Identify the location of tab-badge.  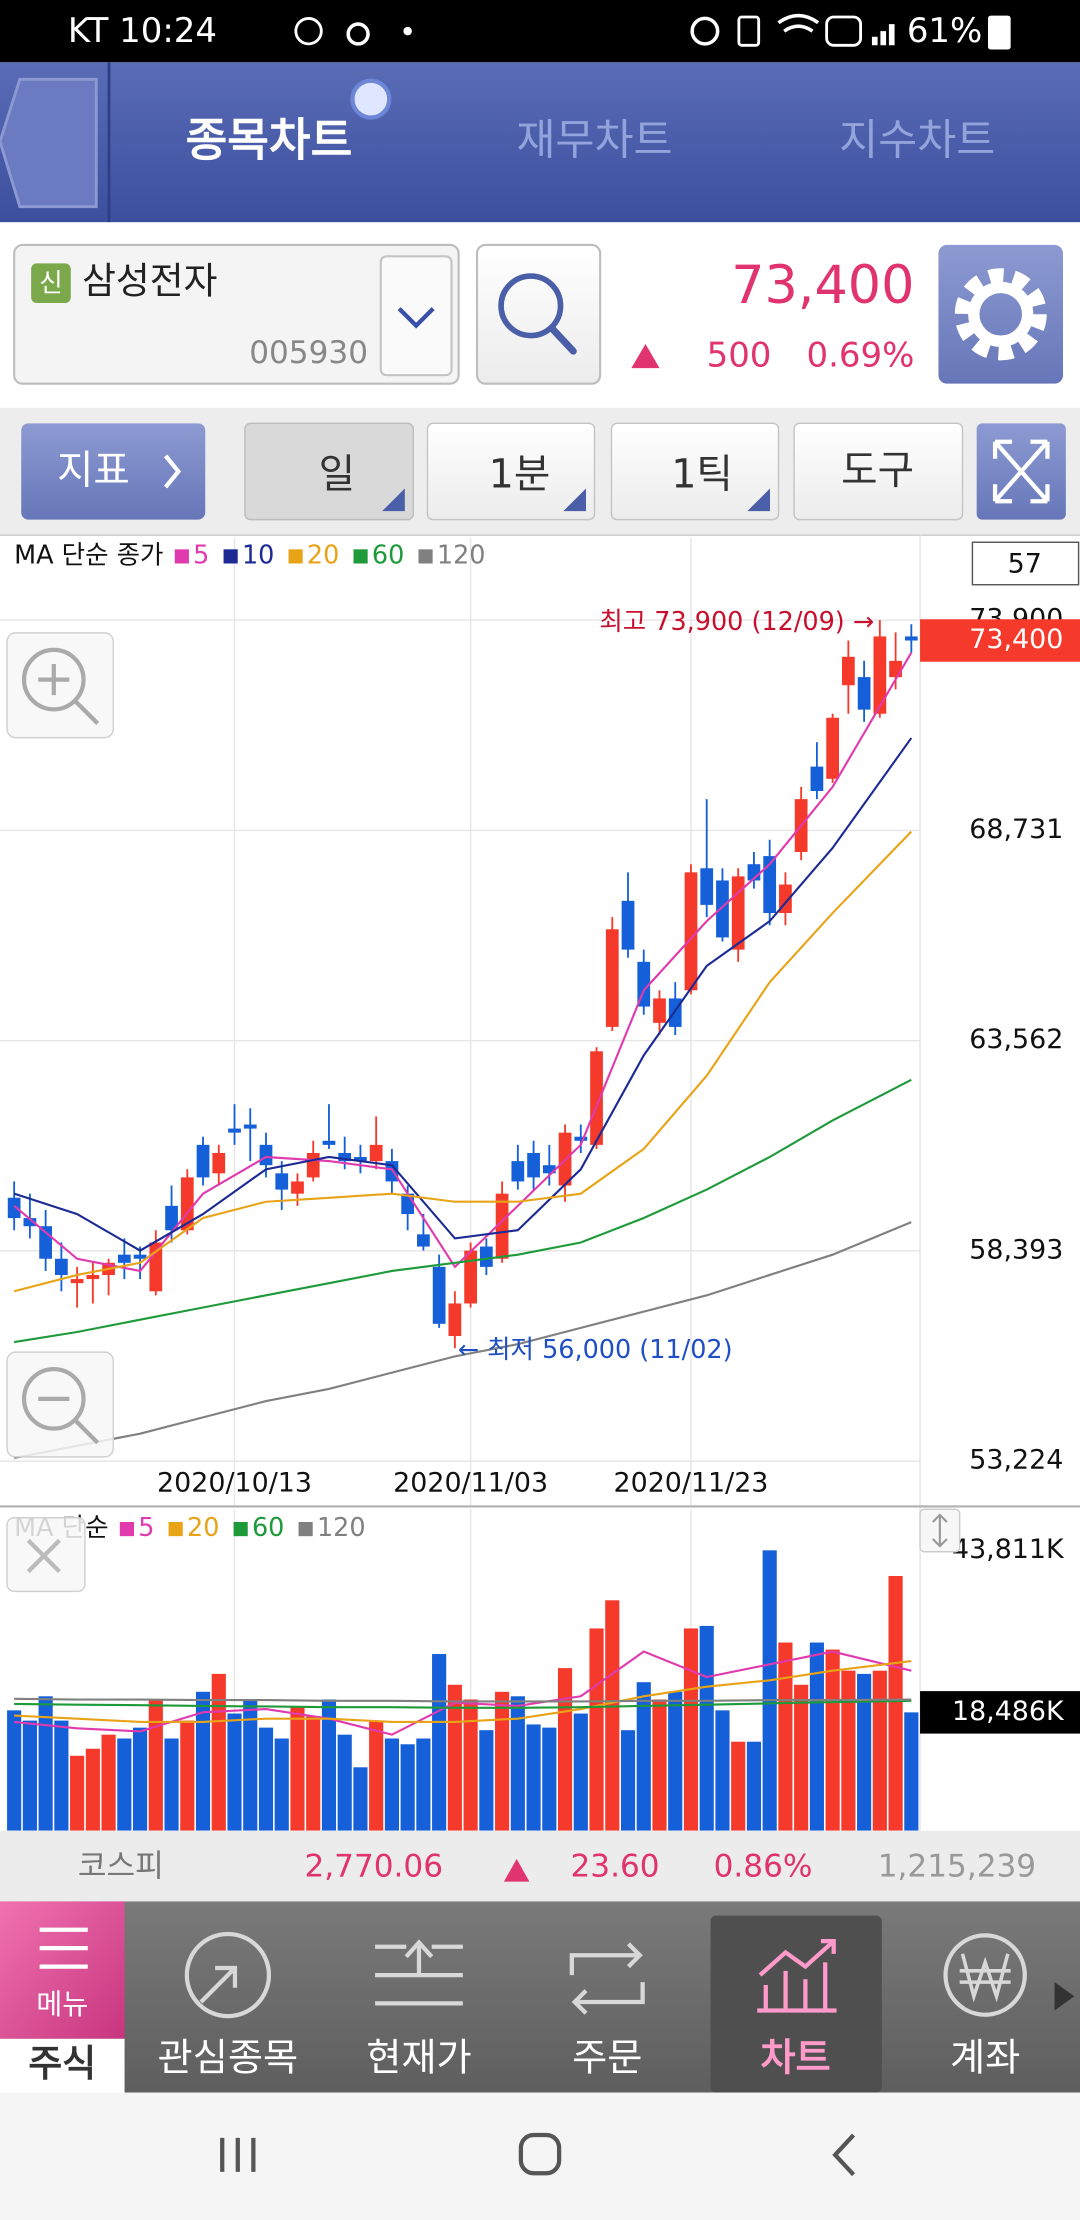
(371, 99).